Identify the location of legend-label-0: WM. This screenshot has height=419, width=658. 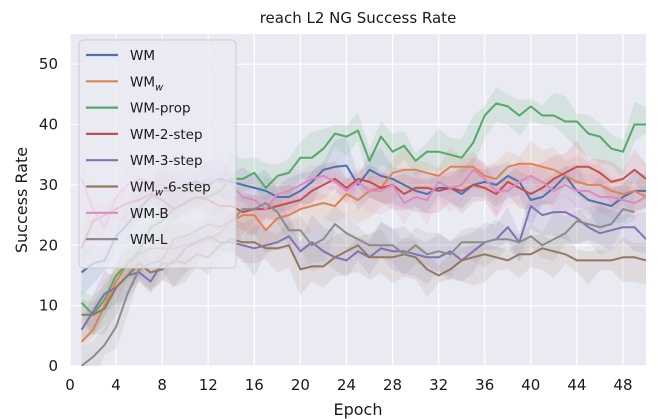
(142, 56).